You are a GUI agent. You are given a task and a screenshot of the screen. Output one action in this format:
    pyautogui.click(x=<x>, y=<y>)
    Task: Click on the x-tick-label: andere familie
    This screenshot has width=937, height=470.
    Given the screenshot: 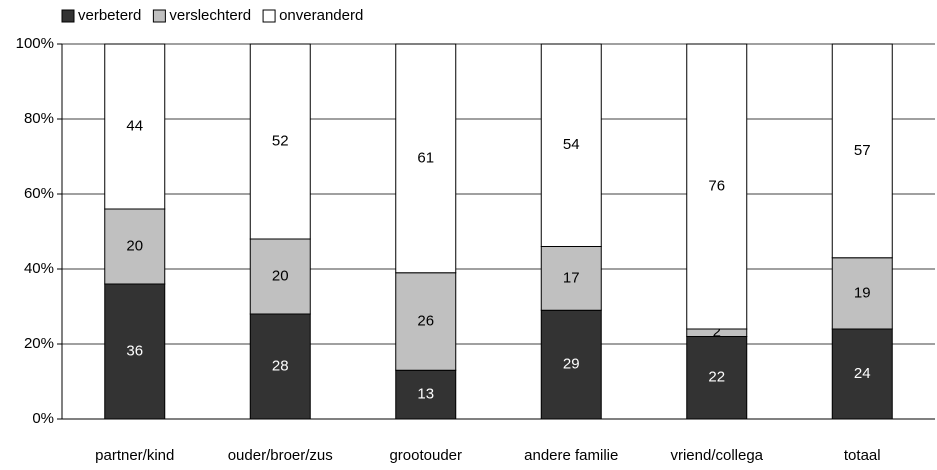 What is the action you would take?
    pyautogui.click(x=571, y=455)
    